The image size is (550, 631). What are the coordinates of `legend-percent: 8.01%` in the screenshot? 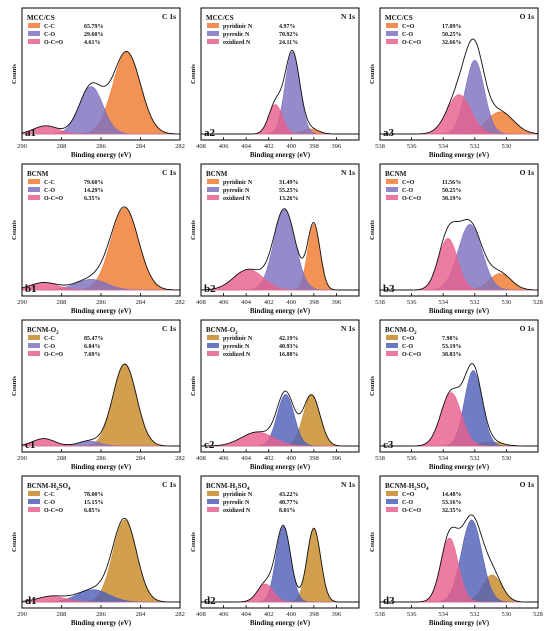 It's located at (287, 511).